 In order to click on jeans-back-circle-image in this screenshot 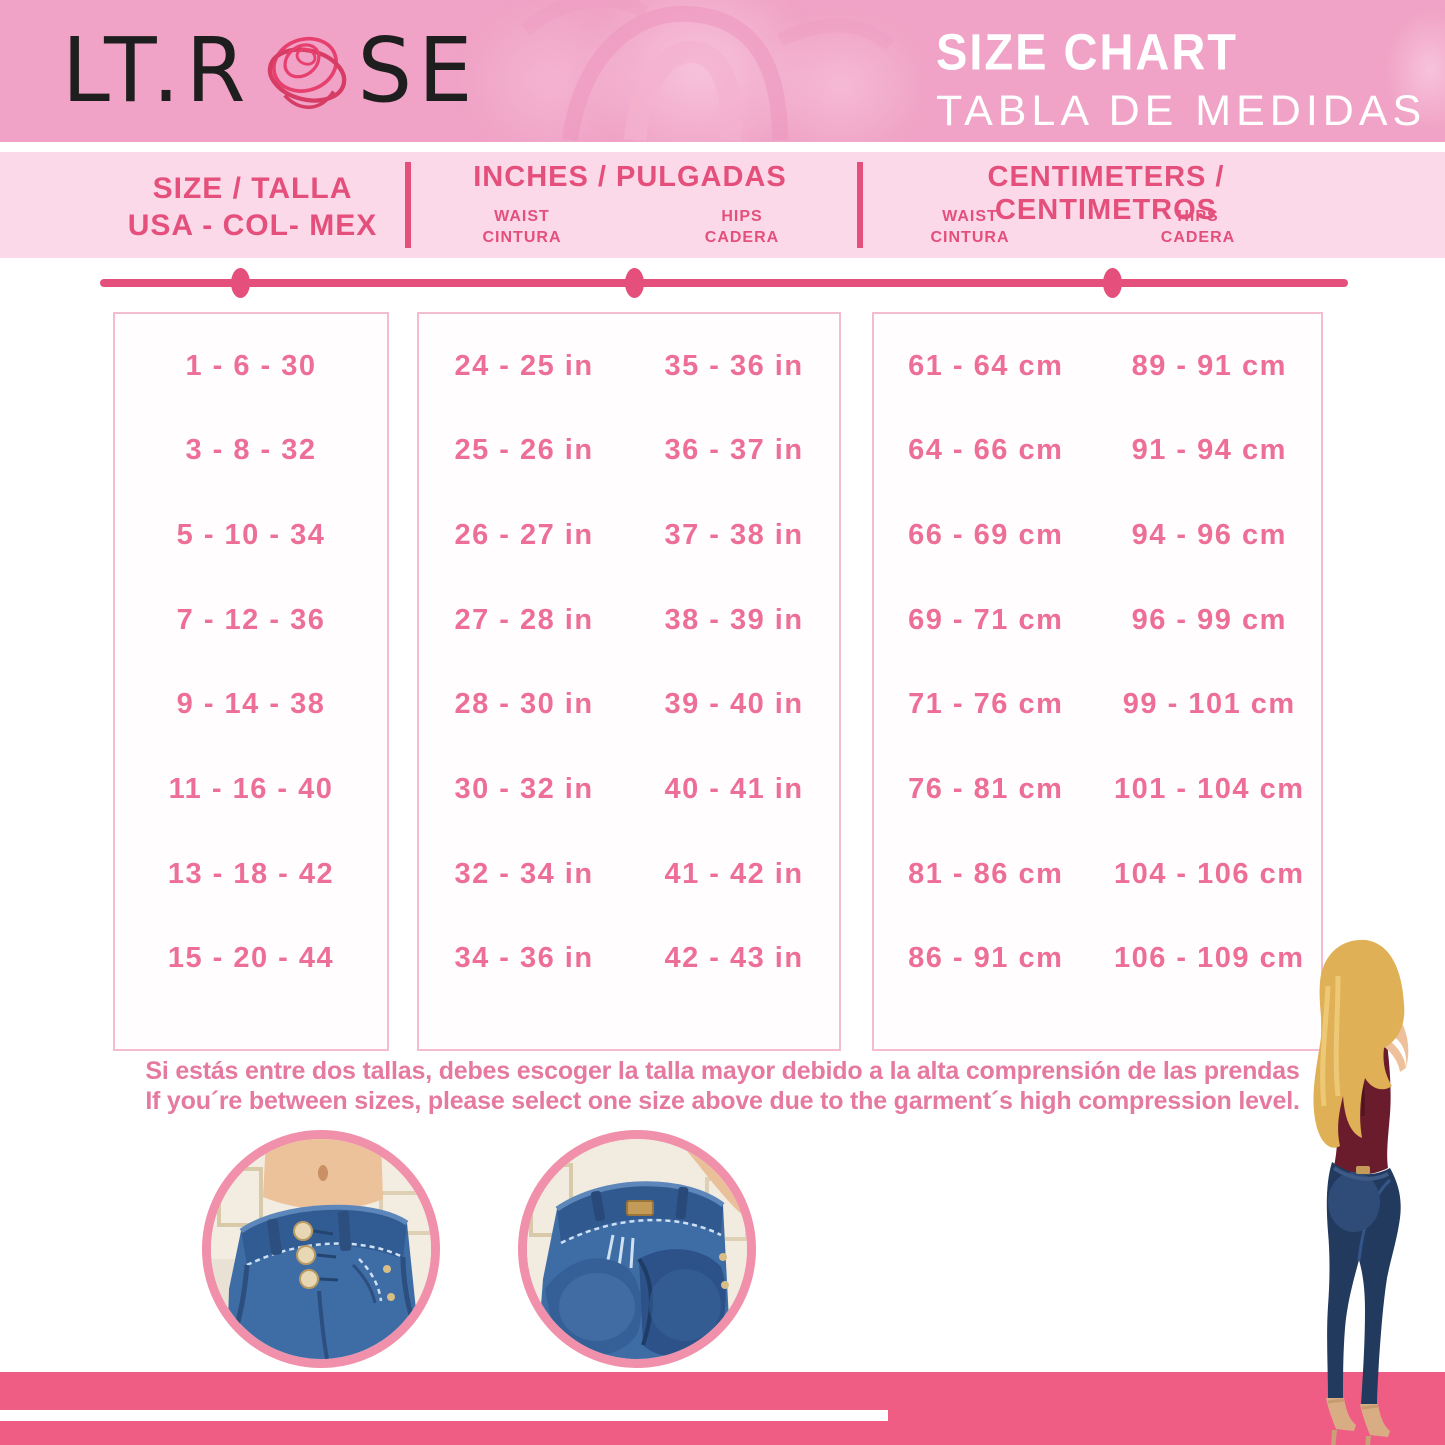, I will do `click(637, 1249)`.